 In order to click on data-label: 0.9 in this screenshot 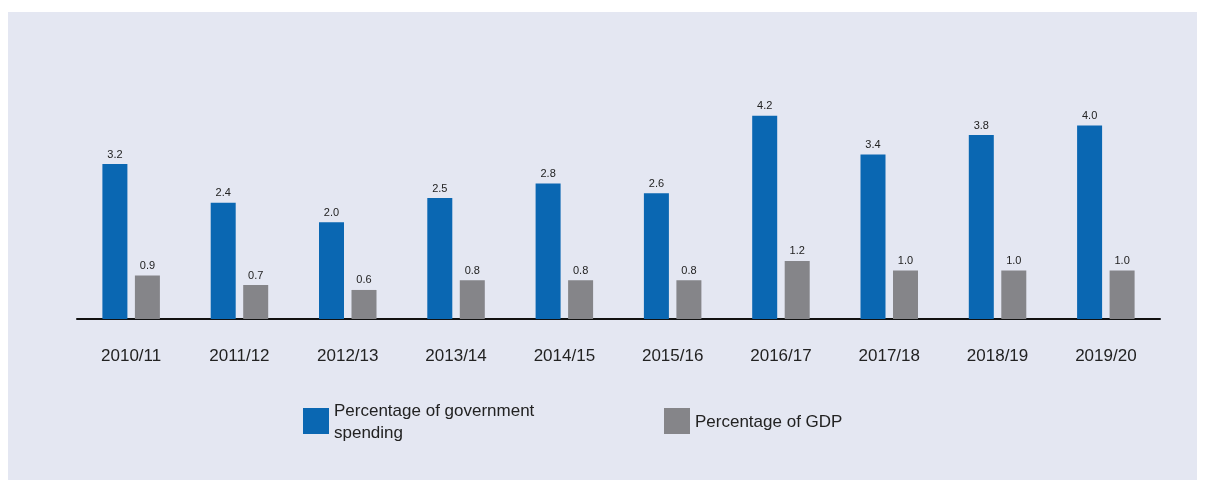, I will do `click(147, 264)`.